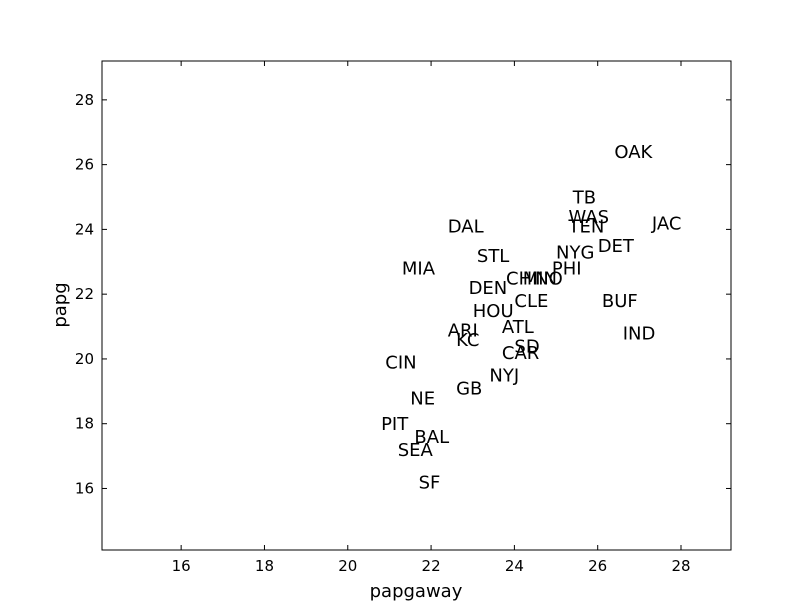 This screenshot has height=612, width=812. Describe the element at coordinates (666, 223) in the screenshot. I see `point-label-jac: JAC` at that location.